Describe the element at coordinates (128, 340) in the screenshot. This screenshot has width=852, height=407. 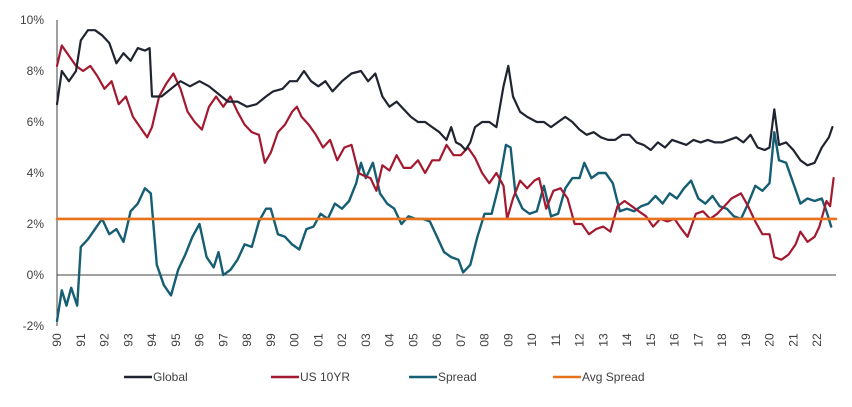
I see `x-tick-label: 93` at that location.